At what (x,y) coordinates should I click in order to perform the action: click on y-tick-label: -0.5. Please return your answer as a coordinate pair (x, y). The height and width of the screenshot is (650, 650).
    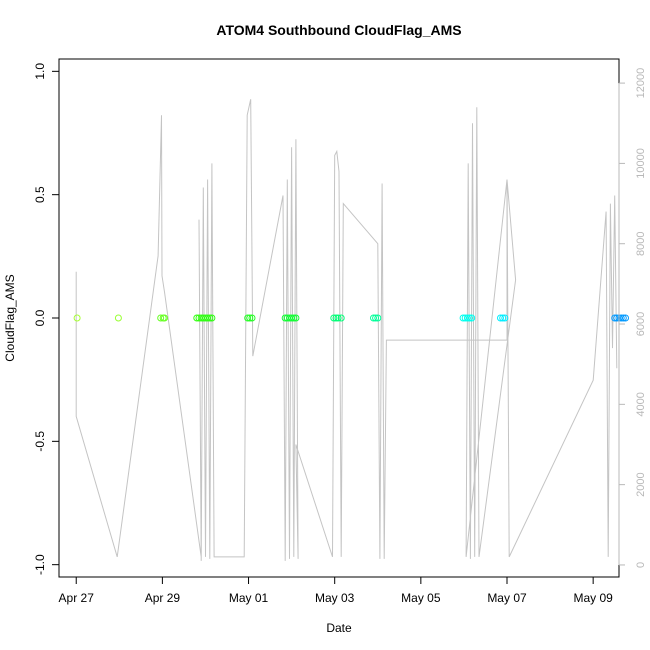
    Looking at the image, I should click on (40, 441).